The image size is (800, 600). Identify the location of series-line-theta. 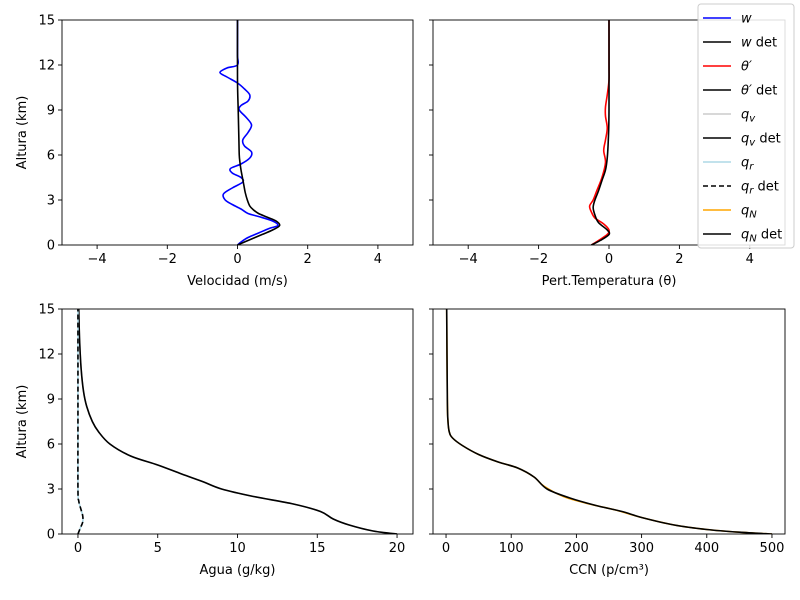
(599, 132).